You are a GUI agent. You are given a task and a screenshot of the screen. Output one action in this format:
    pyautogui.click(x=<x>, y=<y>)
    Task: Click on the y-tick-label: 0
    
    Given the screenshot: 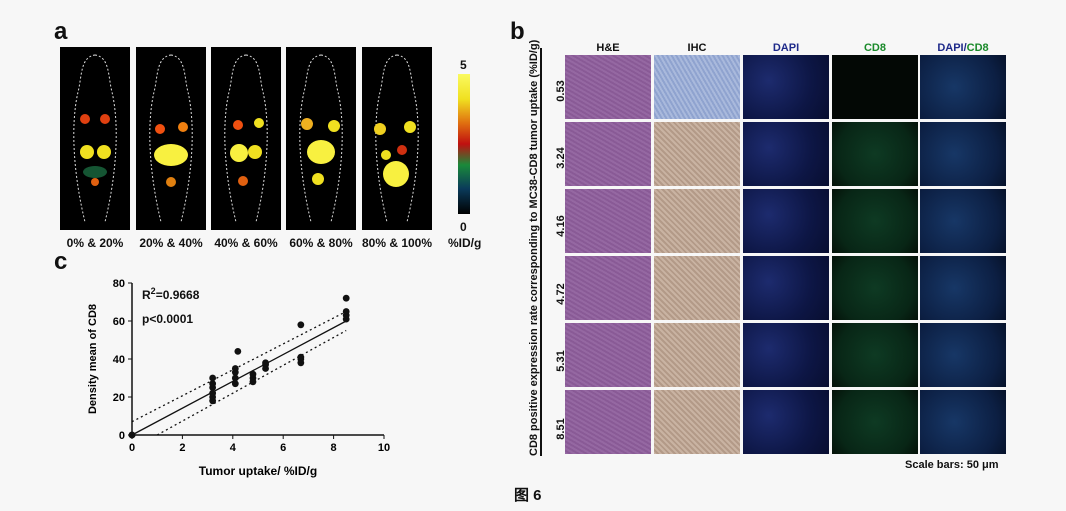 What is the action you would take?
    pyautogui.click(x=122, y=436)
    